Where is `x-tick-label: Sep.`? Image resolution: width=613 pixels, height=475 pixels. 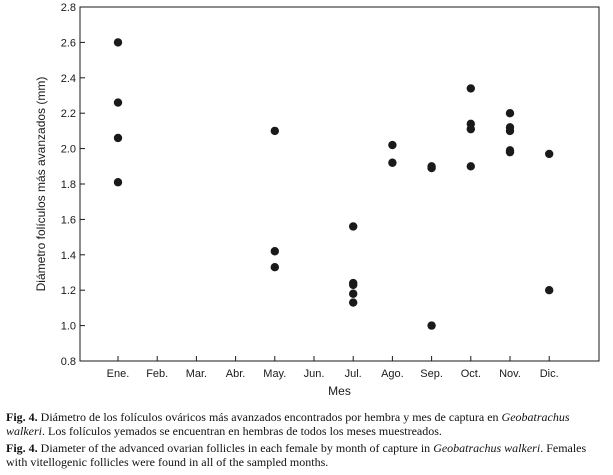
x-tick-label: Sep. is located at coordinates (431, 374).